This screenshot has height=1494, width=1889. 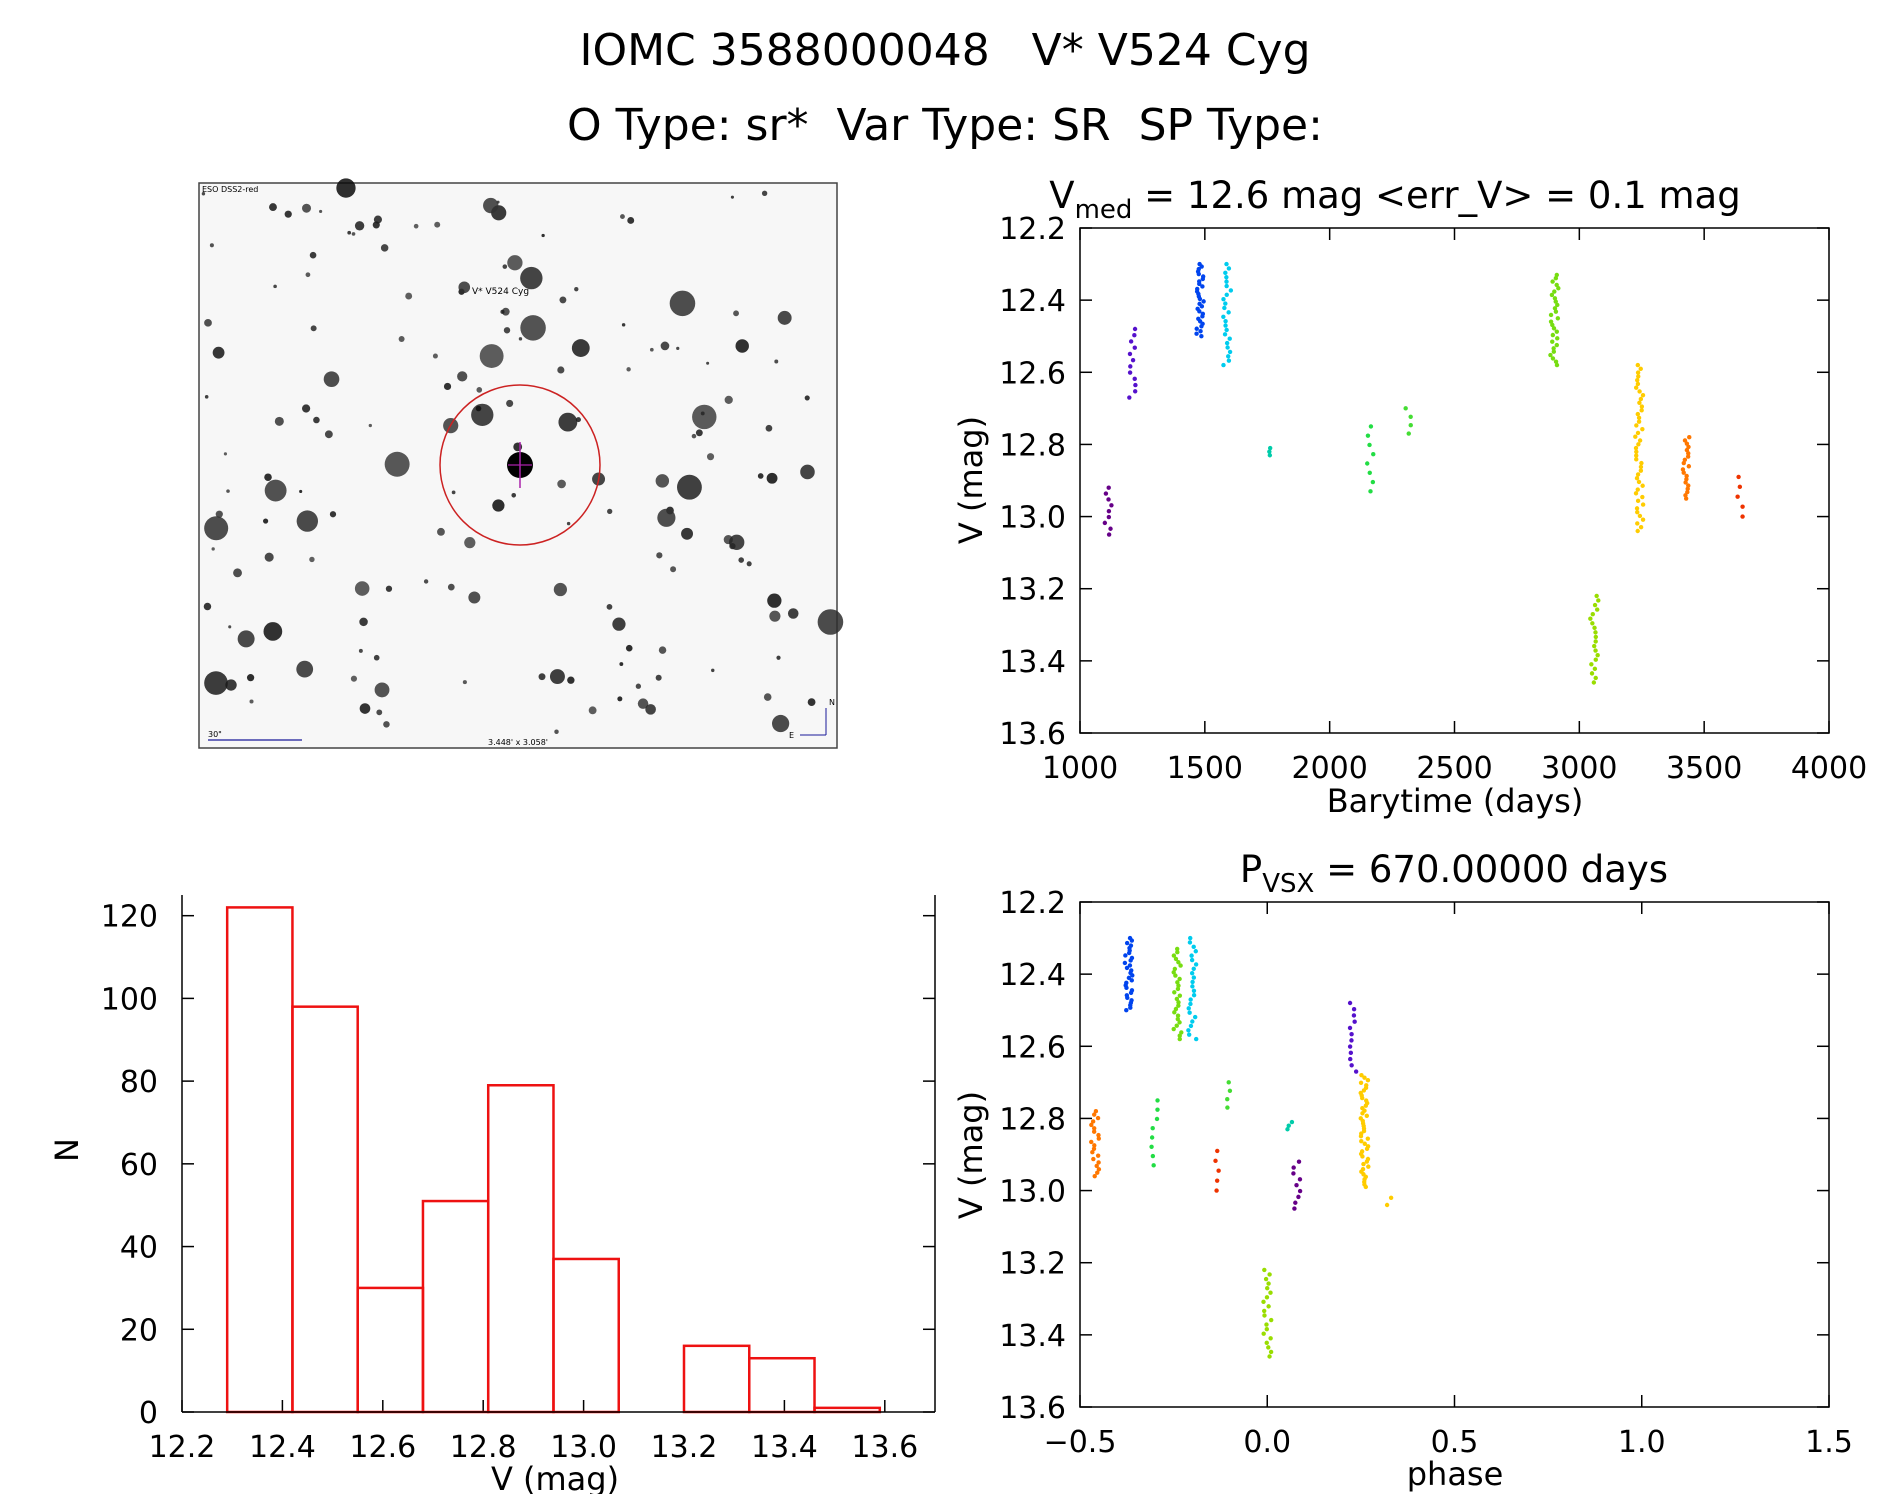 What do you see at coordinates (139, 1248) in the screenshot?
I see `histogram-ytick-label: 40` at bounding box center [139, 1248].